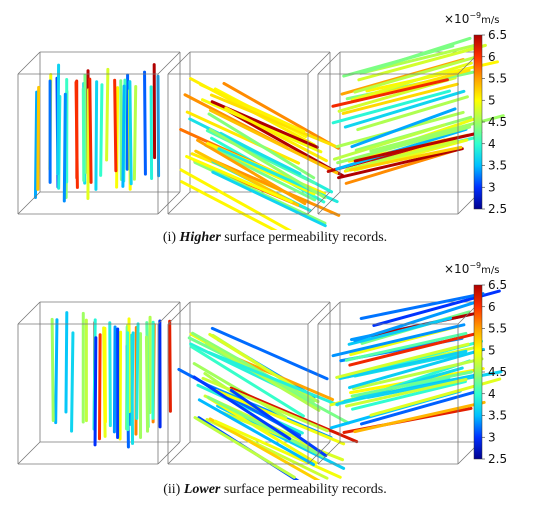  I want to click on caption-emphasis: Lower, so click(202, 489).